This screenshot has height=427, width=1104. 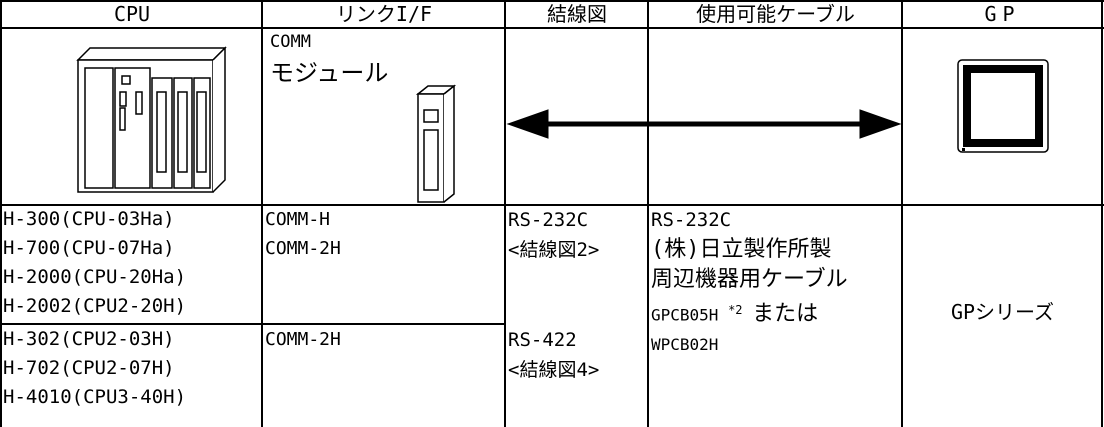 What do you see at coordinates (89, 339) in the screenshot?
I see `cpu-model: H-302(CPU2-03H)` at bounding box center [89, 339].